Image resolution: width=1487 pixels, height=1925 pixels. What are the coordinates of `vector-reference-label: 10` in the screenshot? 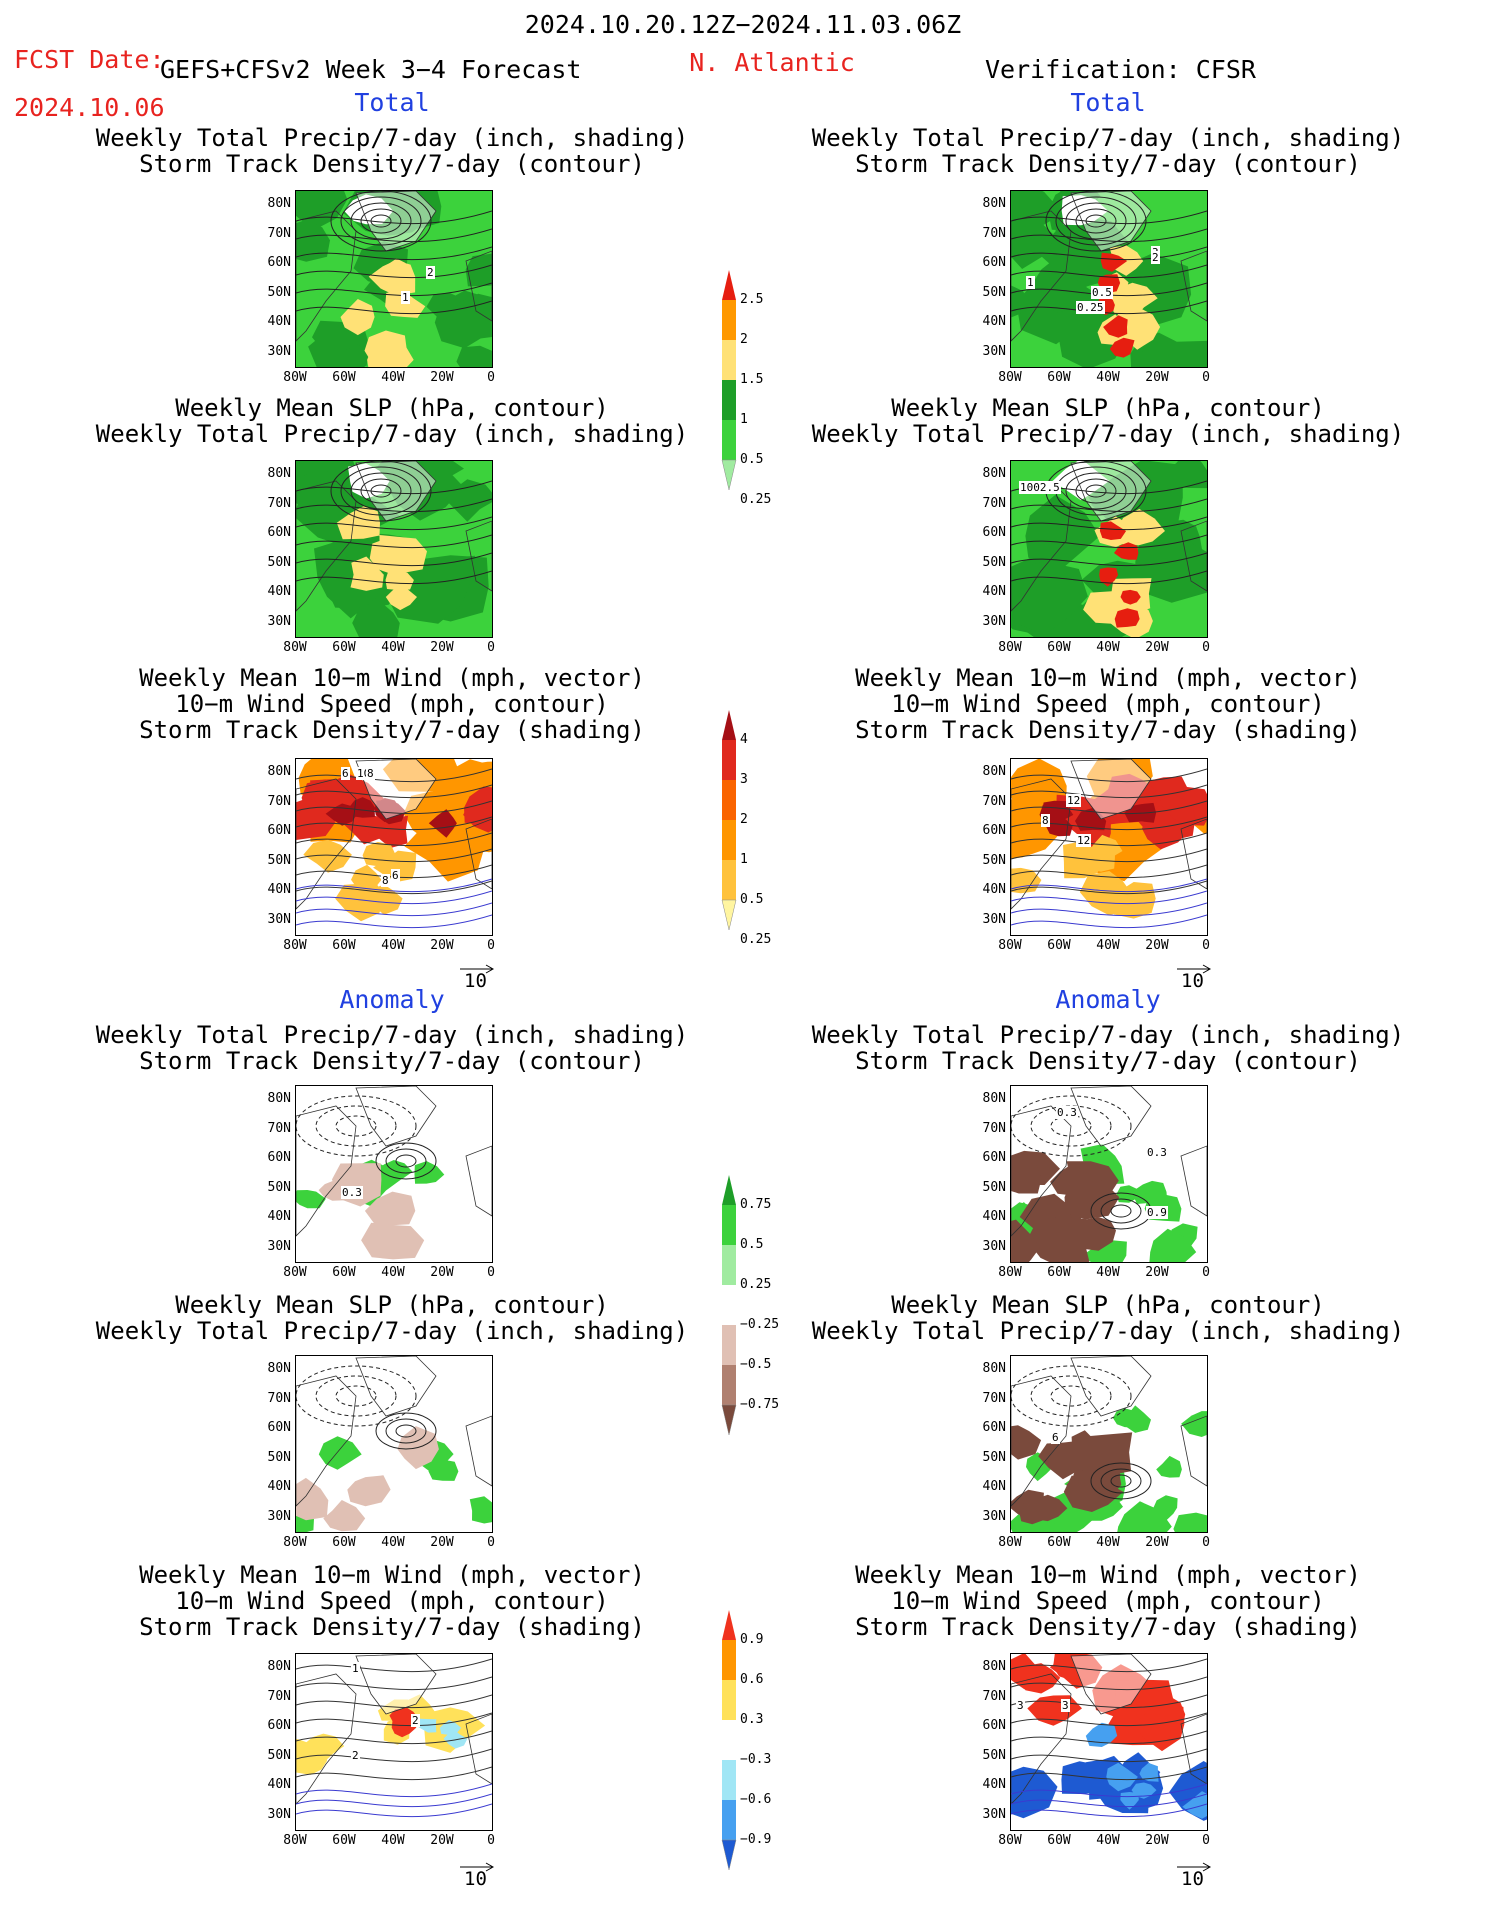 It's located at (1192, 981).